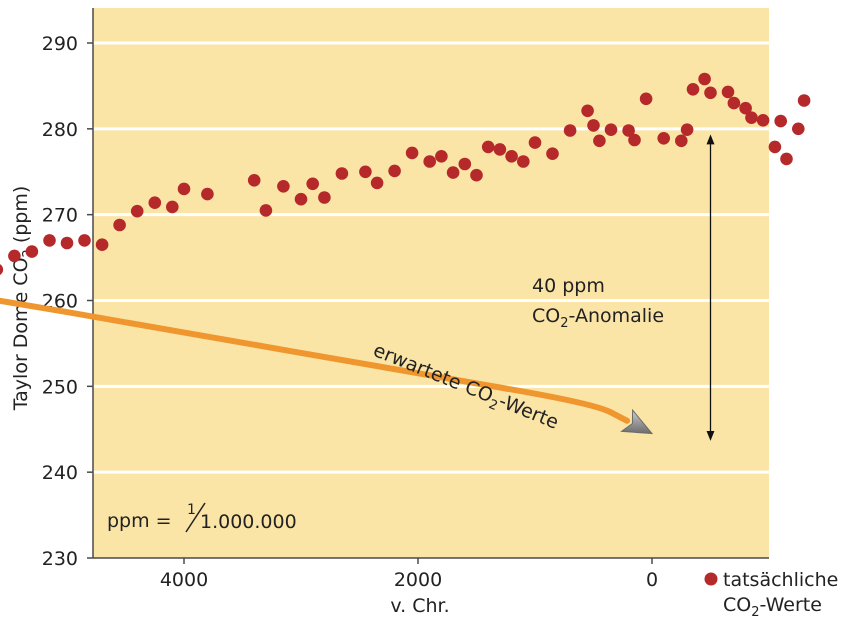  Describe the element at coordinates (60, 130) in the screenshot. I see `y-tick-label: 280` at that location.